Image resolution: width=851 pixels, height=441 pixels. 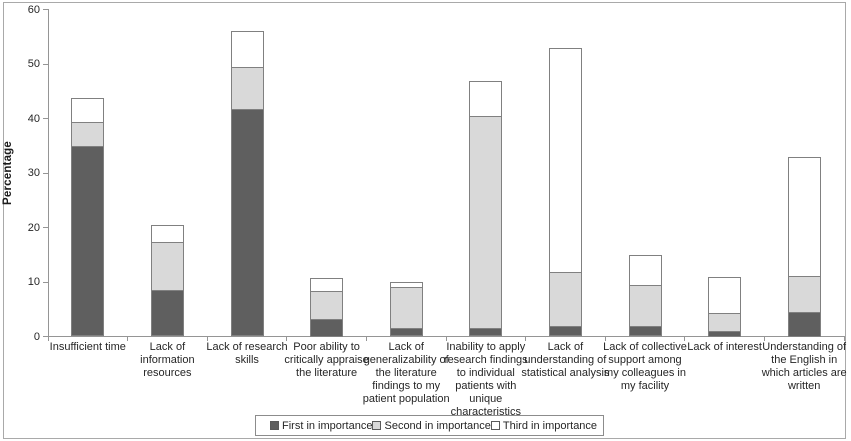 I want to click on x-category-label: Lack of research skills, so click(x=247, y=353).